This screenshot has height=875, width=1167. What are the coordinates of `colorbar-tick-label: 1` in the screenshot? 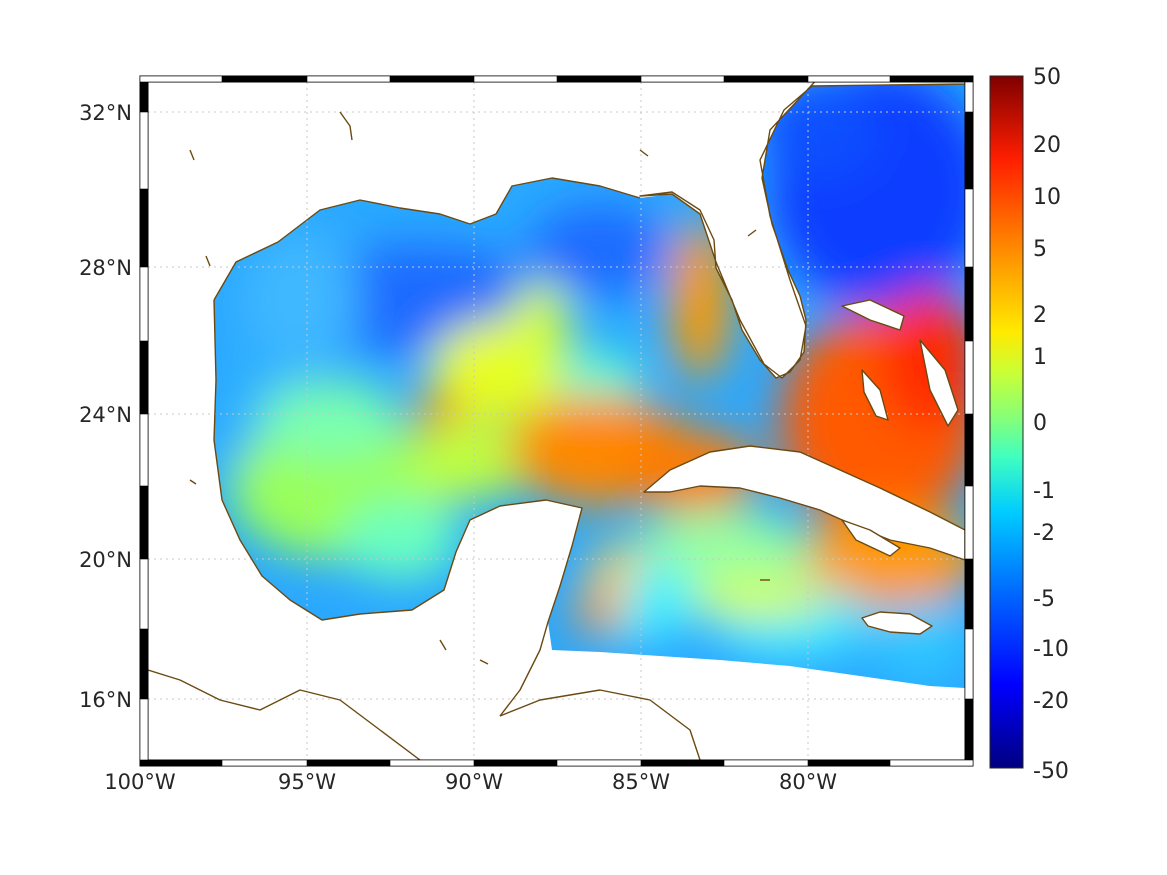 It's located at (1040, 357).